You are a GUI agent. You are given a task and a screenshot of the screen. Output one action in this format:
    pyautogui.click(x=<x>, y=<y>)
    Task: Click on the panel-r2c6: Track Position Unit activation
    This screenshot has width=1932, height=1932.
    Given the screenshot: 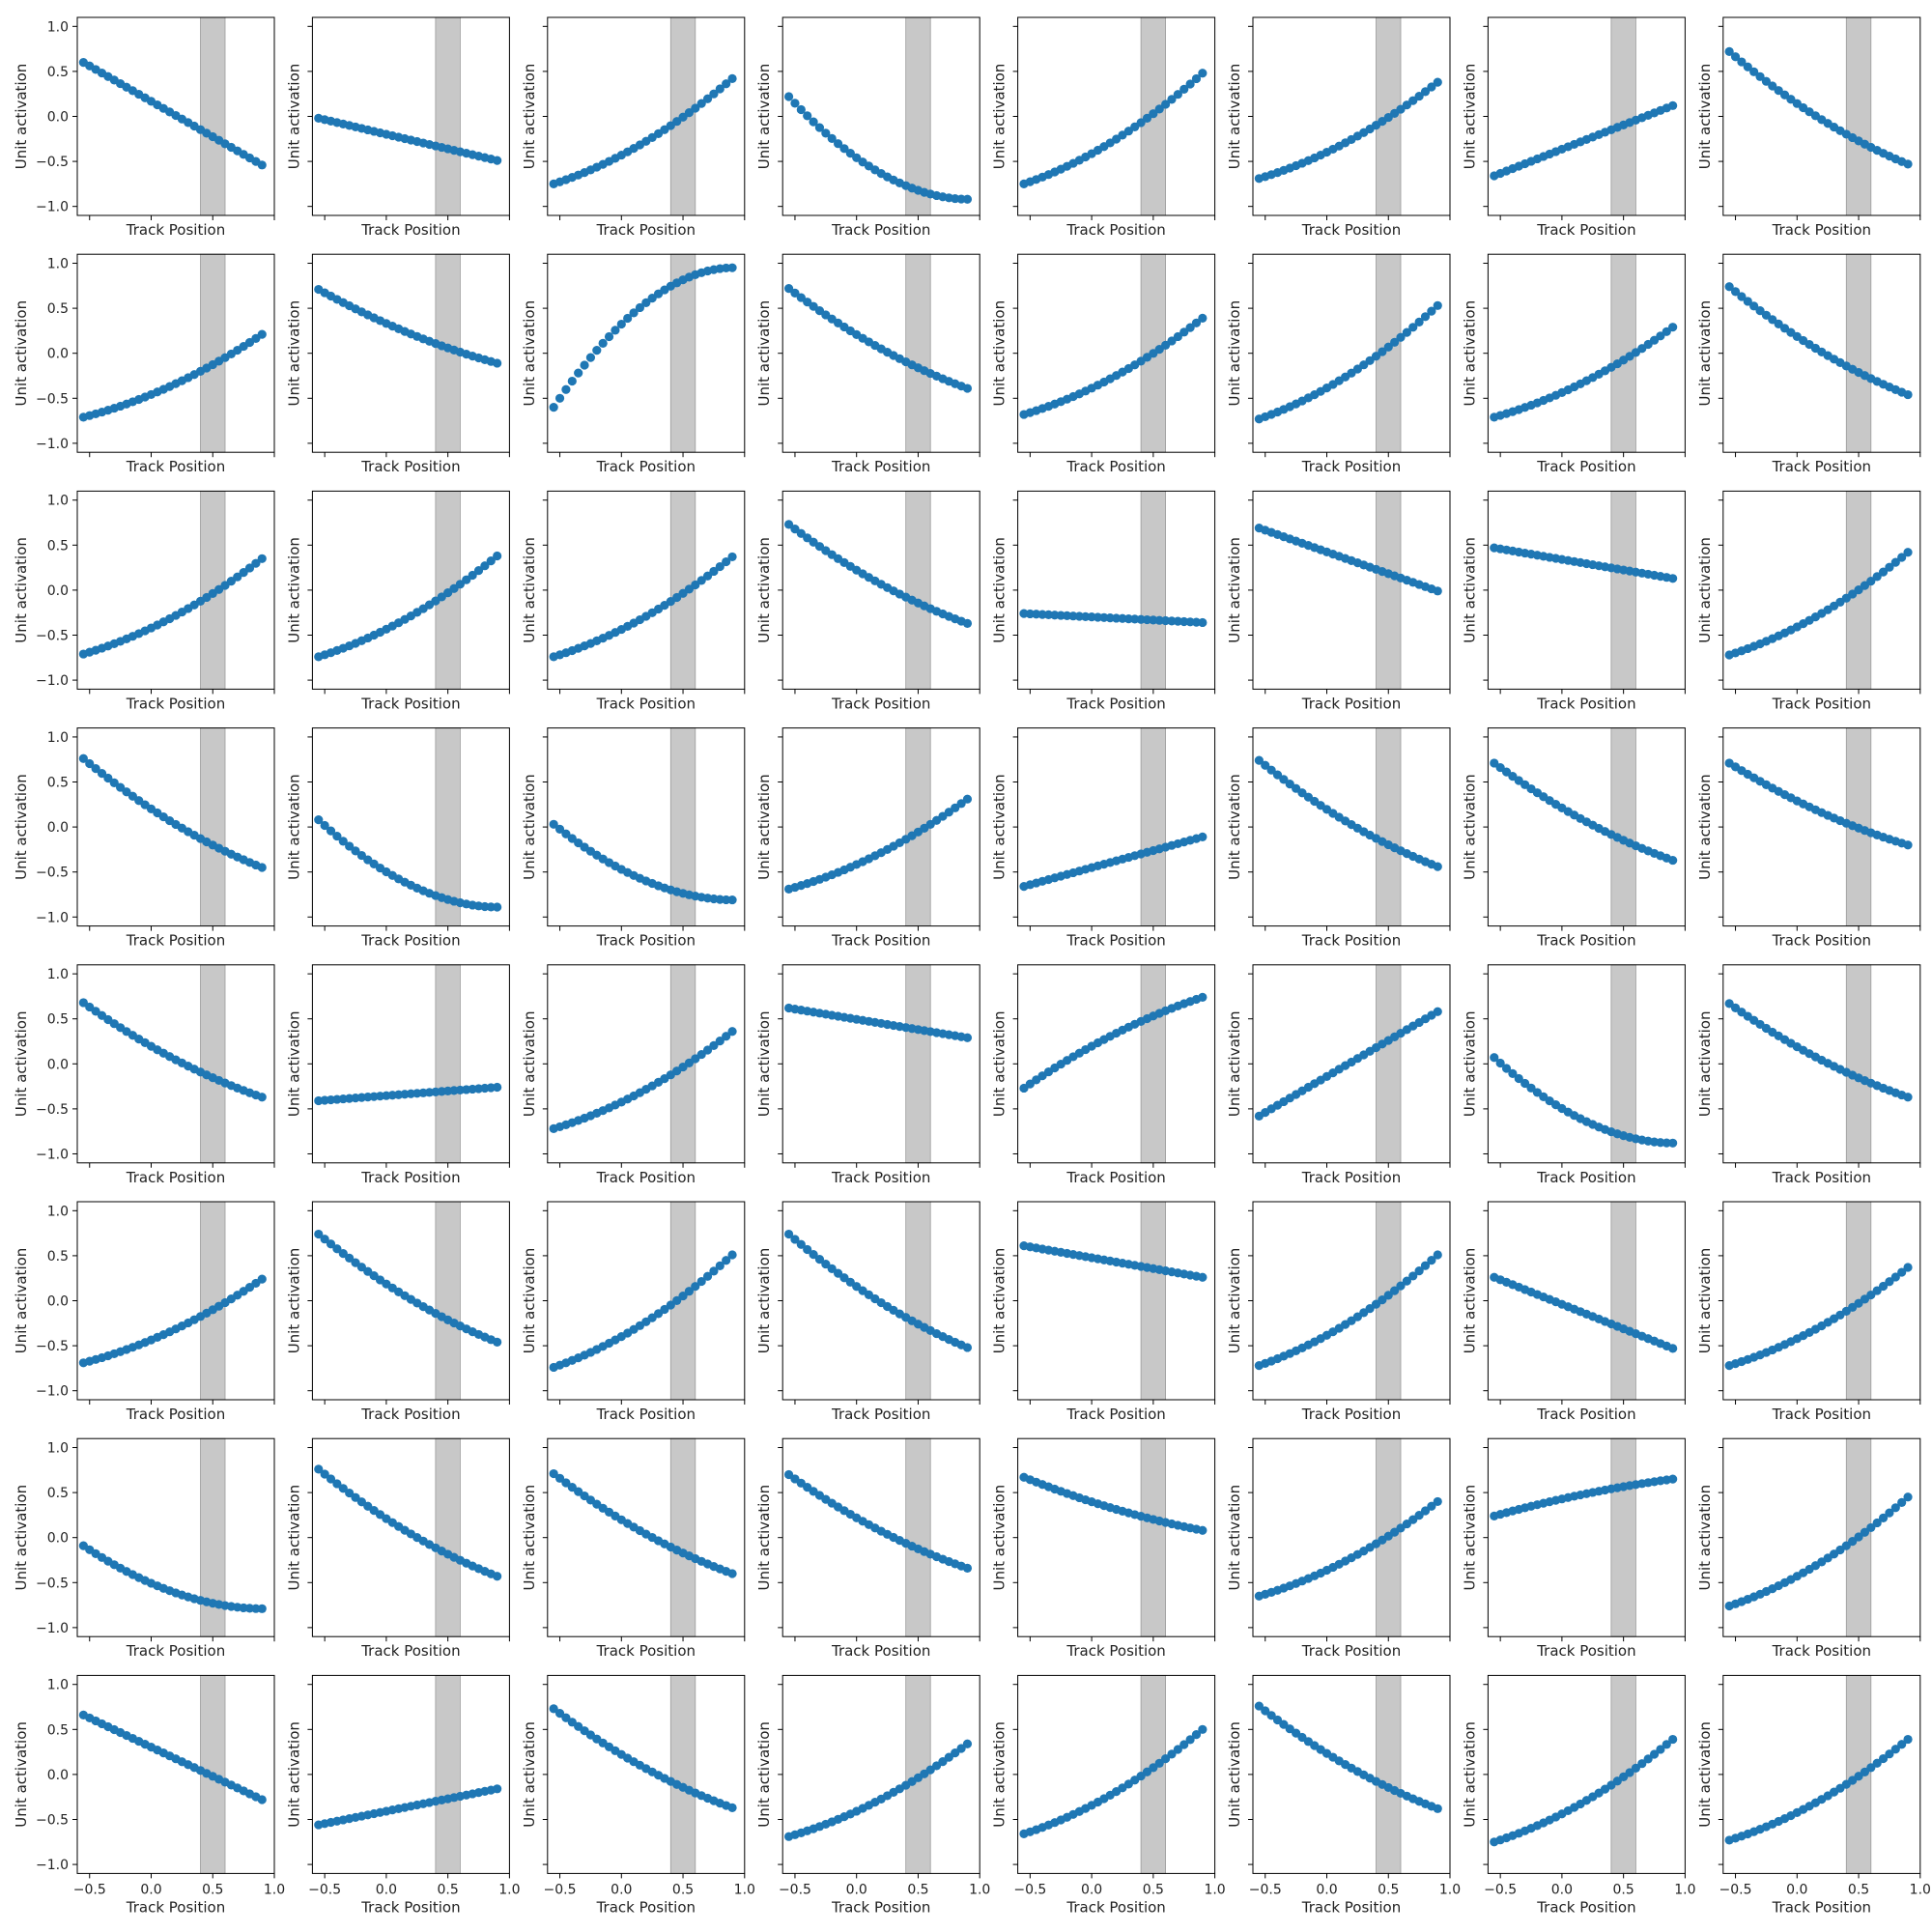 What is the action you would take?
    pyautogui.click(x=1338, y=364)
    